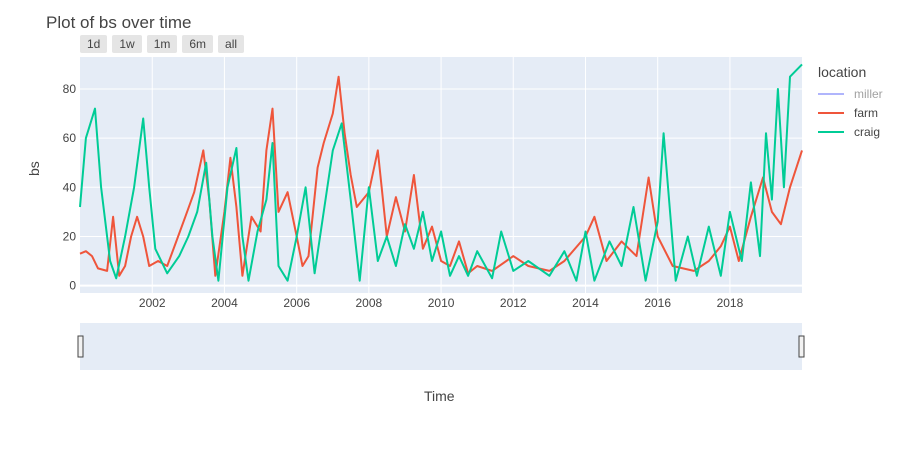  What do you see at coordinates (866, 112) in the screenshot?
I see `legend-label: farm` at bounding box center [866, 112].